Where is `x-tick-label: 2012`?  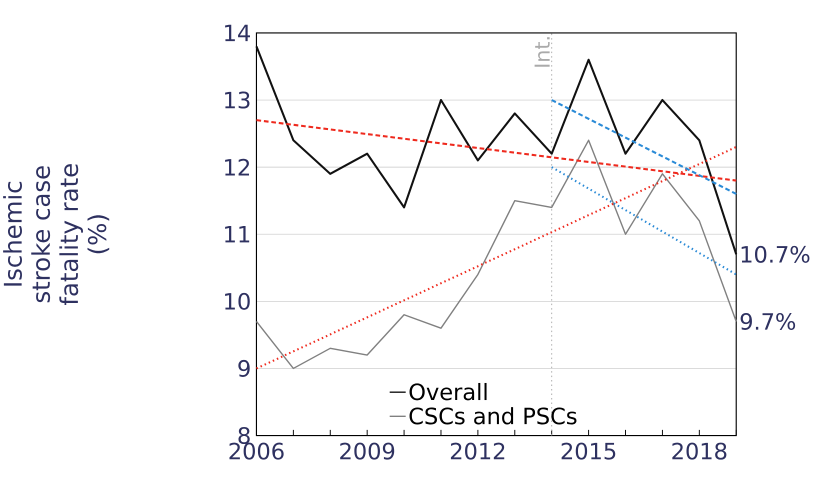 x-tick-label: 2012 is located at coordinates (477, 451).